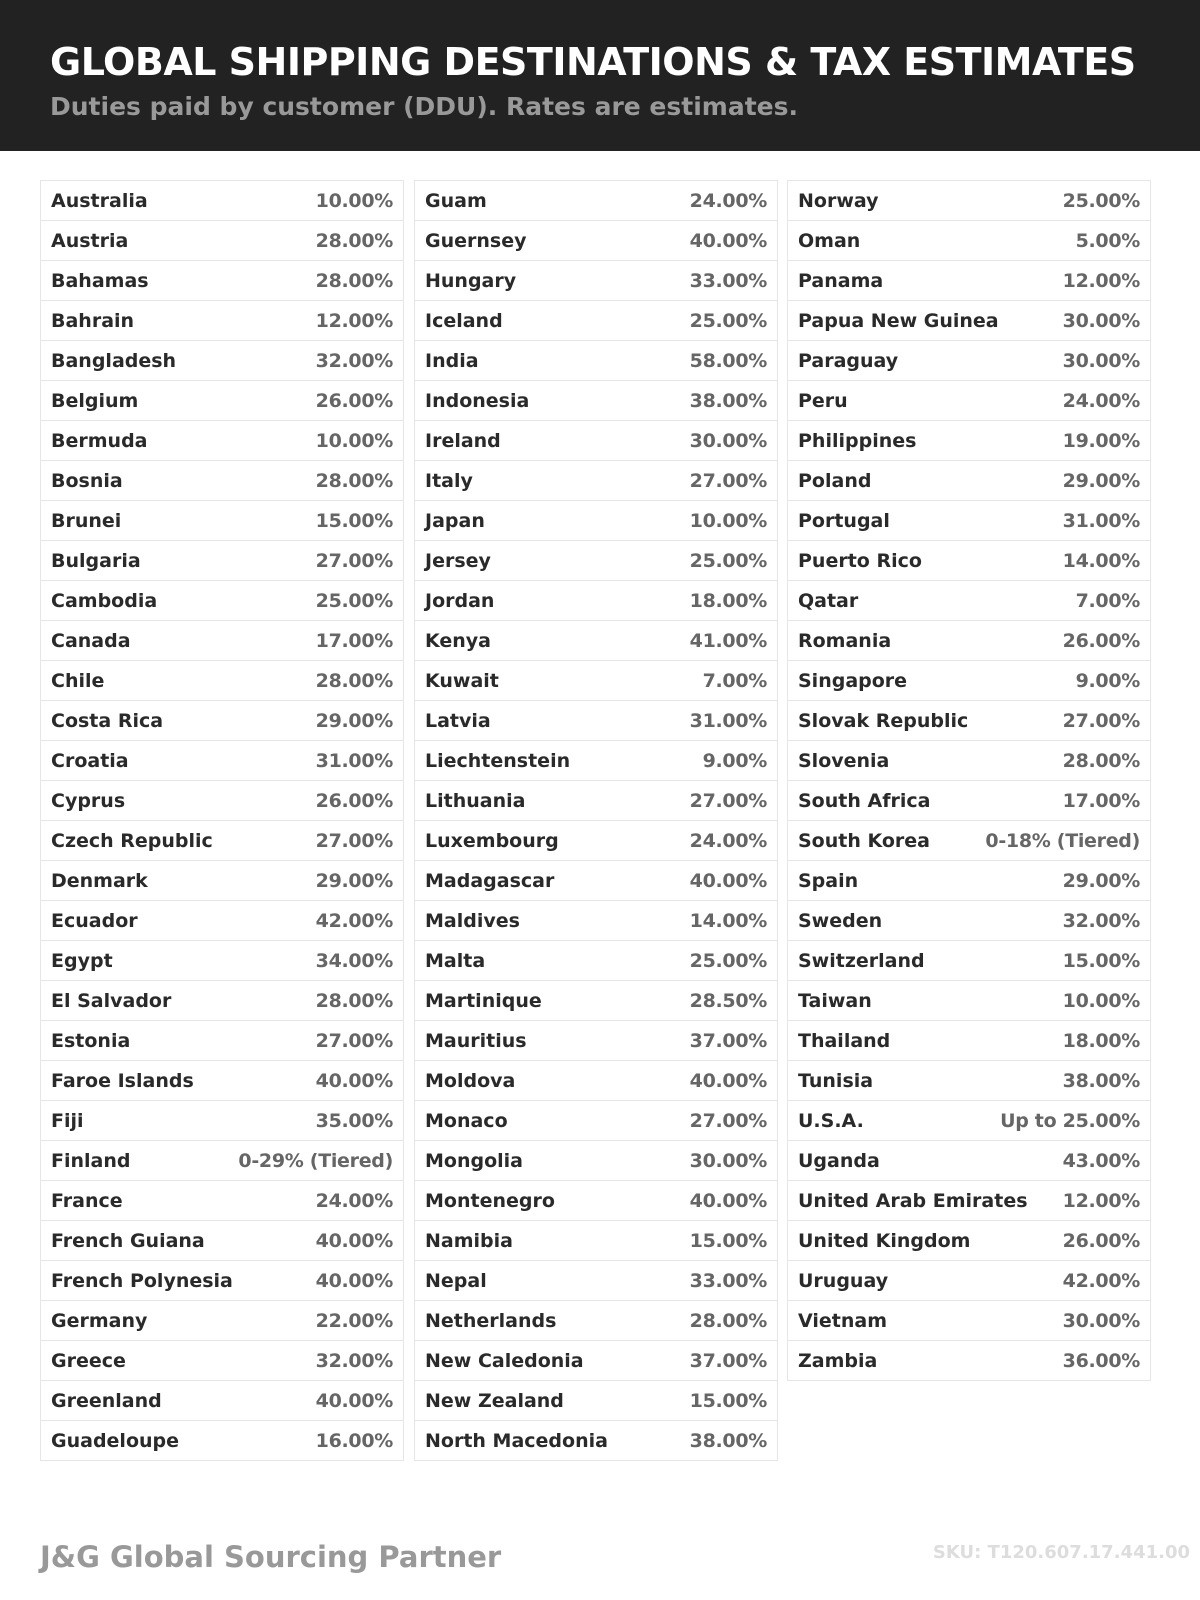 The image size is (1200, 1600). I want to click on country-name: Egypt, so click(82, 960).